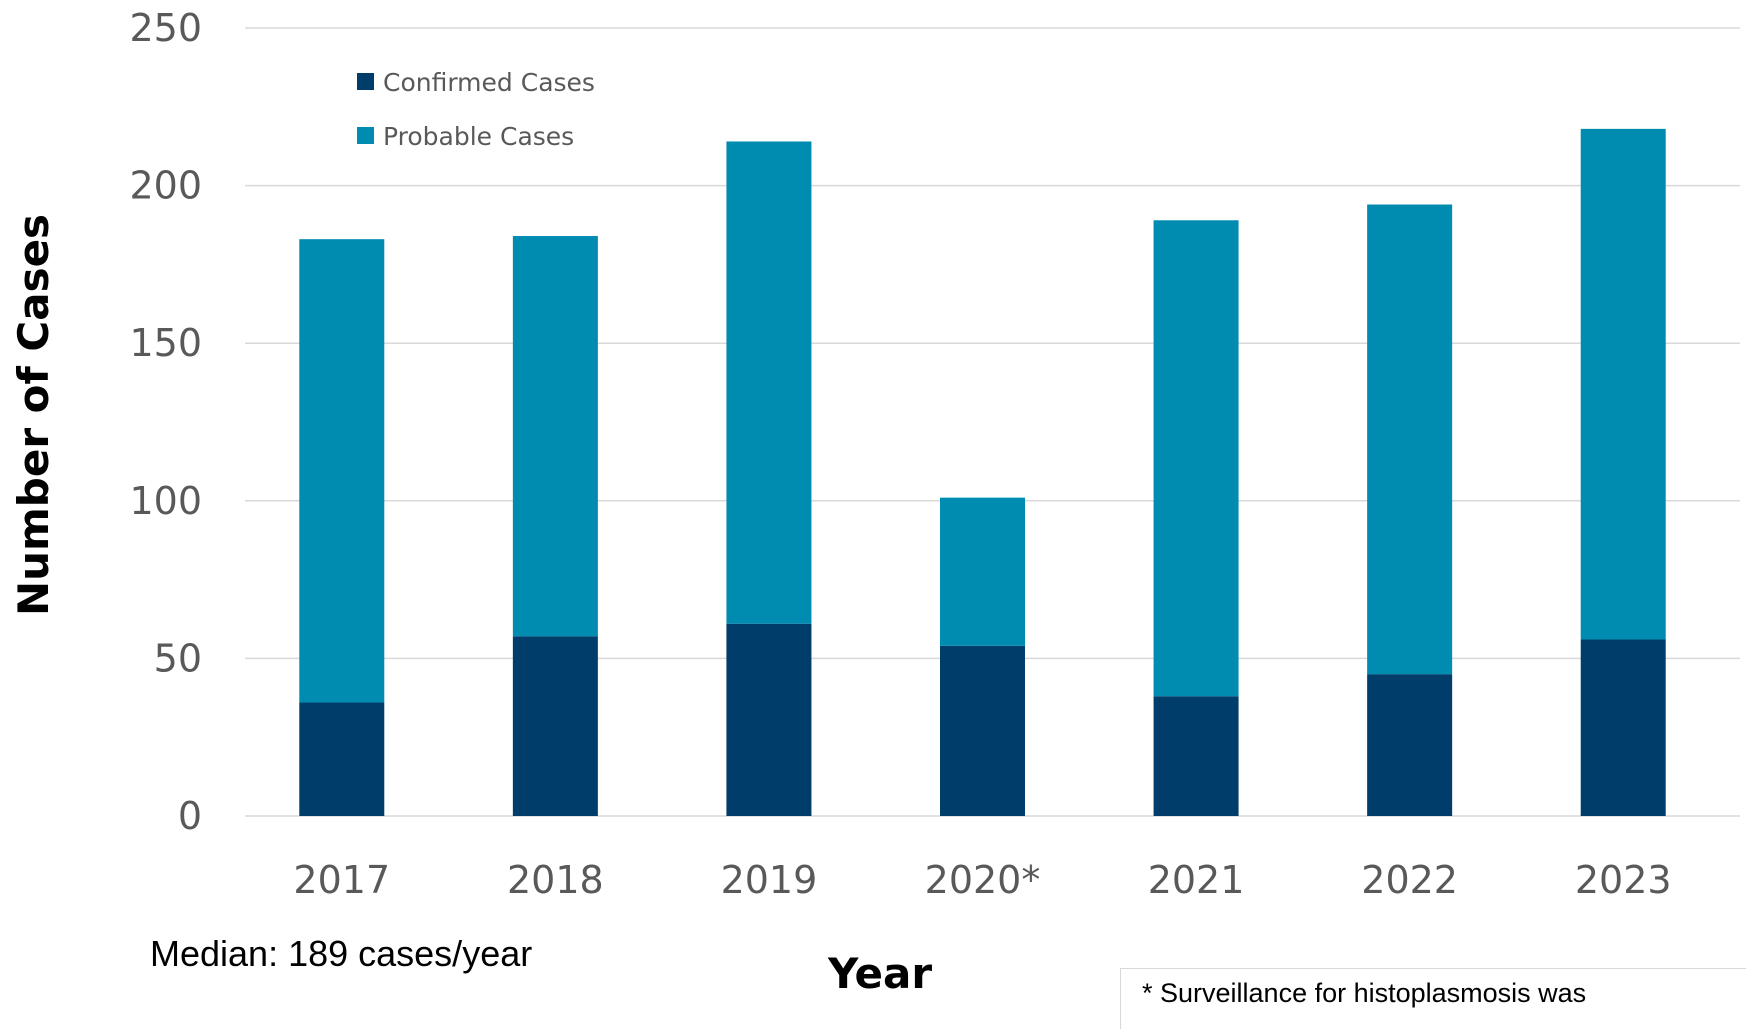 The height and width of the screenshot is (1029, 1746). I want to click on bar-confirmed-2022, so click(1410, 745).